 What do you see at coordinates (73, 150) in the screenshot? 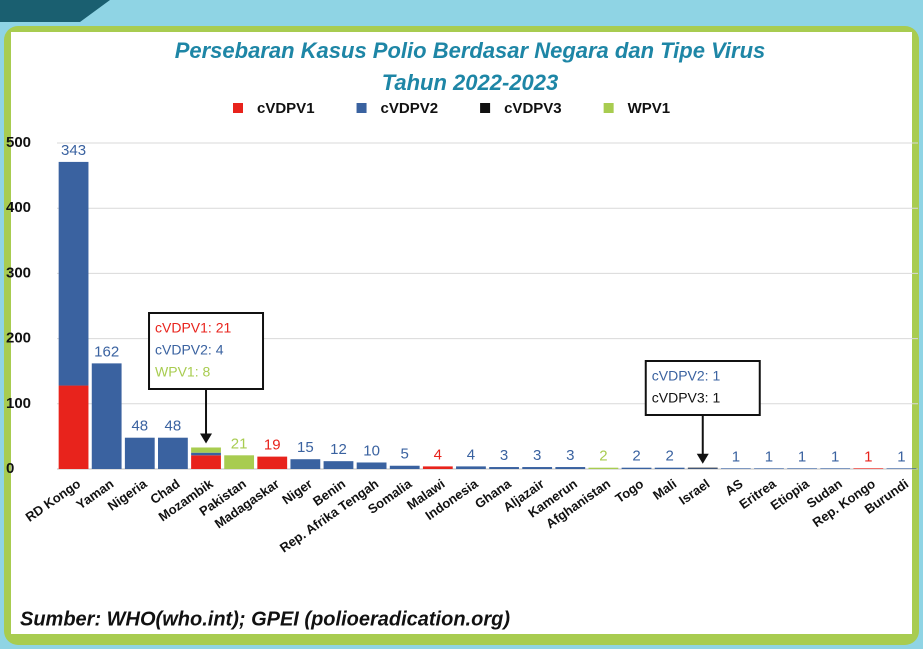
I see `data-label: 343` at bounding box center [73, 150].